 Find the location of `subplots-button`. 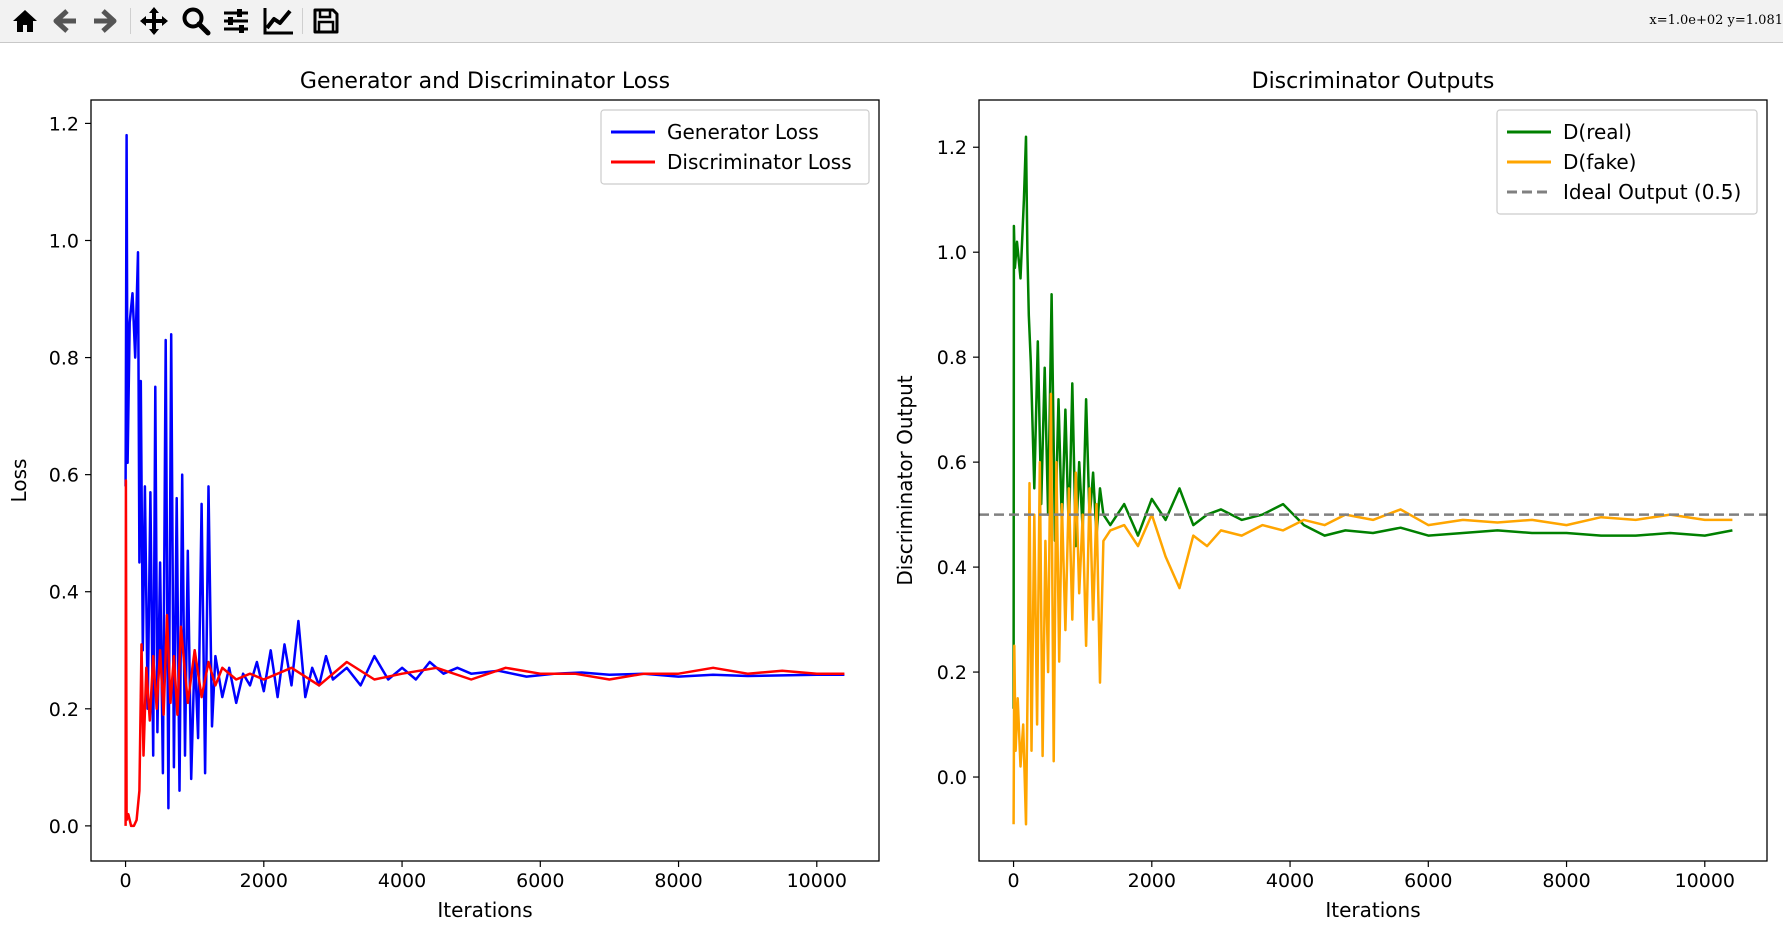

subplots-button is located at coordinates (236, 21).